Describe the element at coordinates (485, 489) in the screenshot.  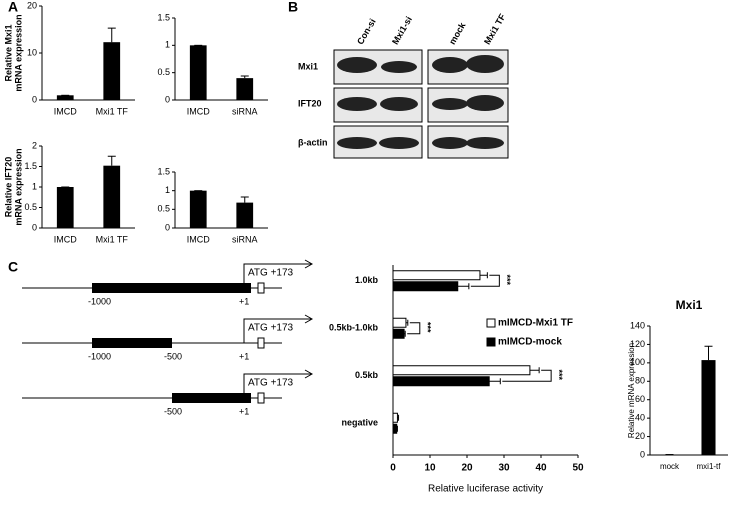
I see `x-axis-label: Relative luciferase activity` at that location.